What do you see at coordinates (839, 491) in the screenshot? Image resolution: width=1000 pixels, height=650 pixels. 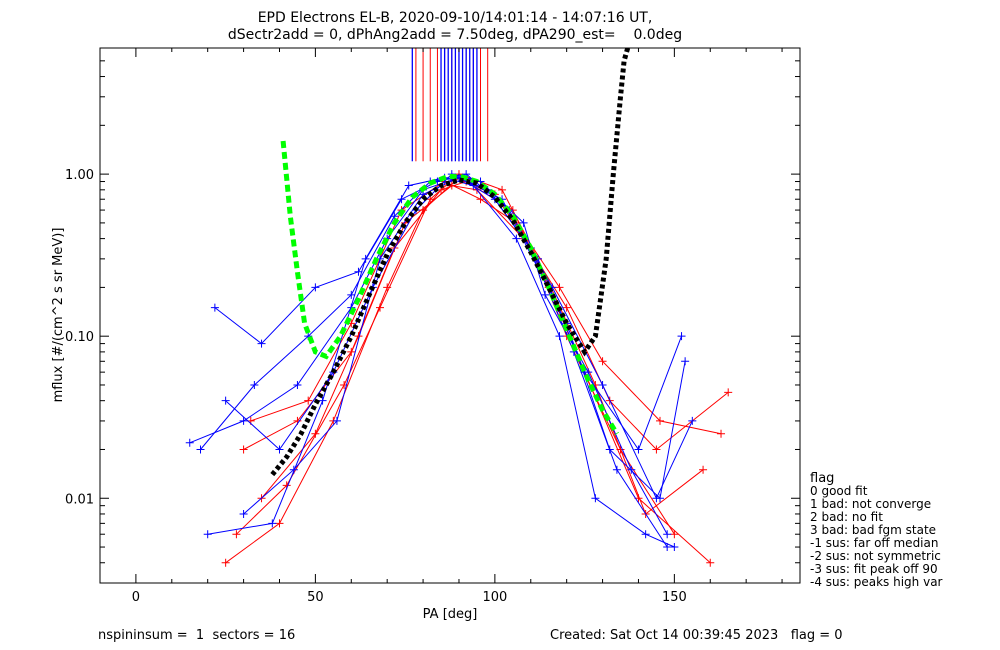 I see `legend-entry: 0 good fit` at bounding box center [839, 491].